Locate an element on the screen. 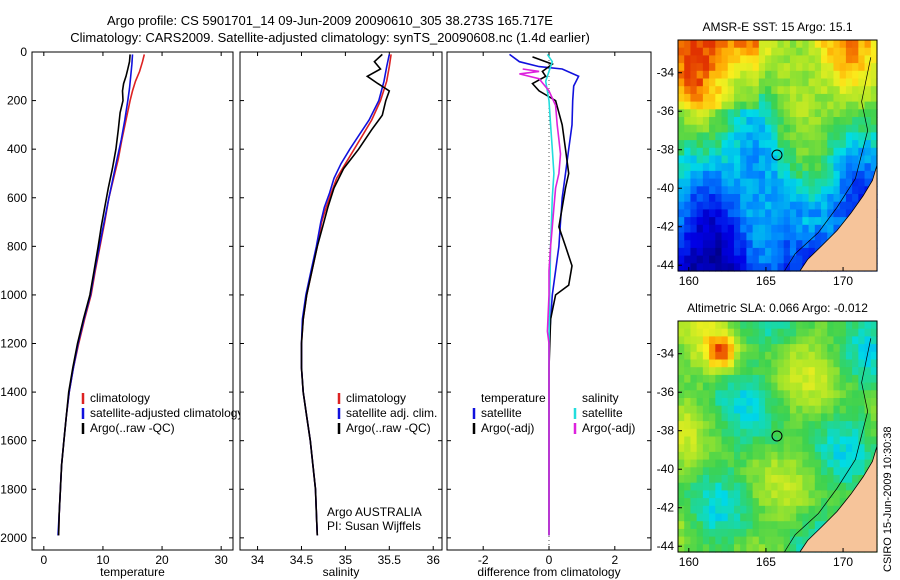 The height and width of the screenshot is (580, 900). difference-xlabel: difference from climatology is located at coordinates (548, 572).